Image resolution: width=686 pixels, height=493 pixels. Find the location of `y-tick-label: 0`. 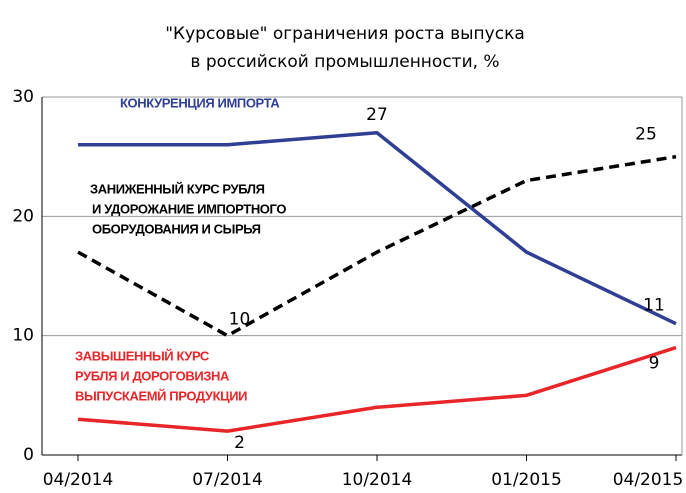

y-tick-label: 0 is located at coordinates (28, 455).